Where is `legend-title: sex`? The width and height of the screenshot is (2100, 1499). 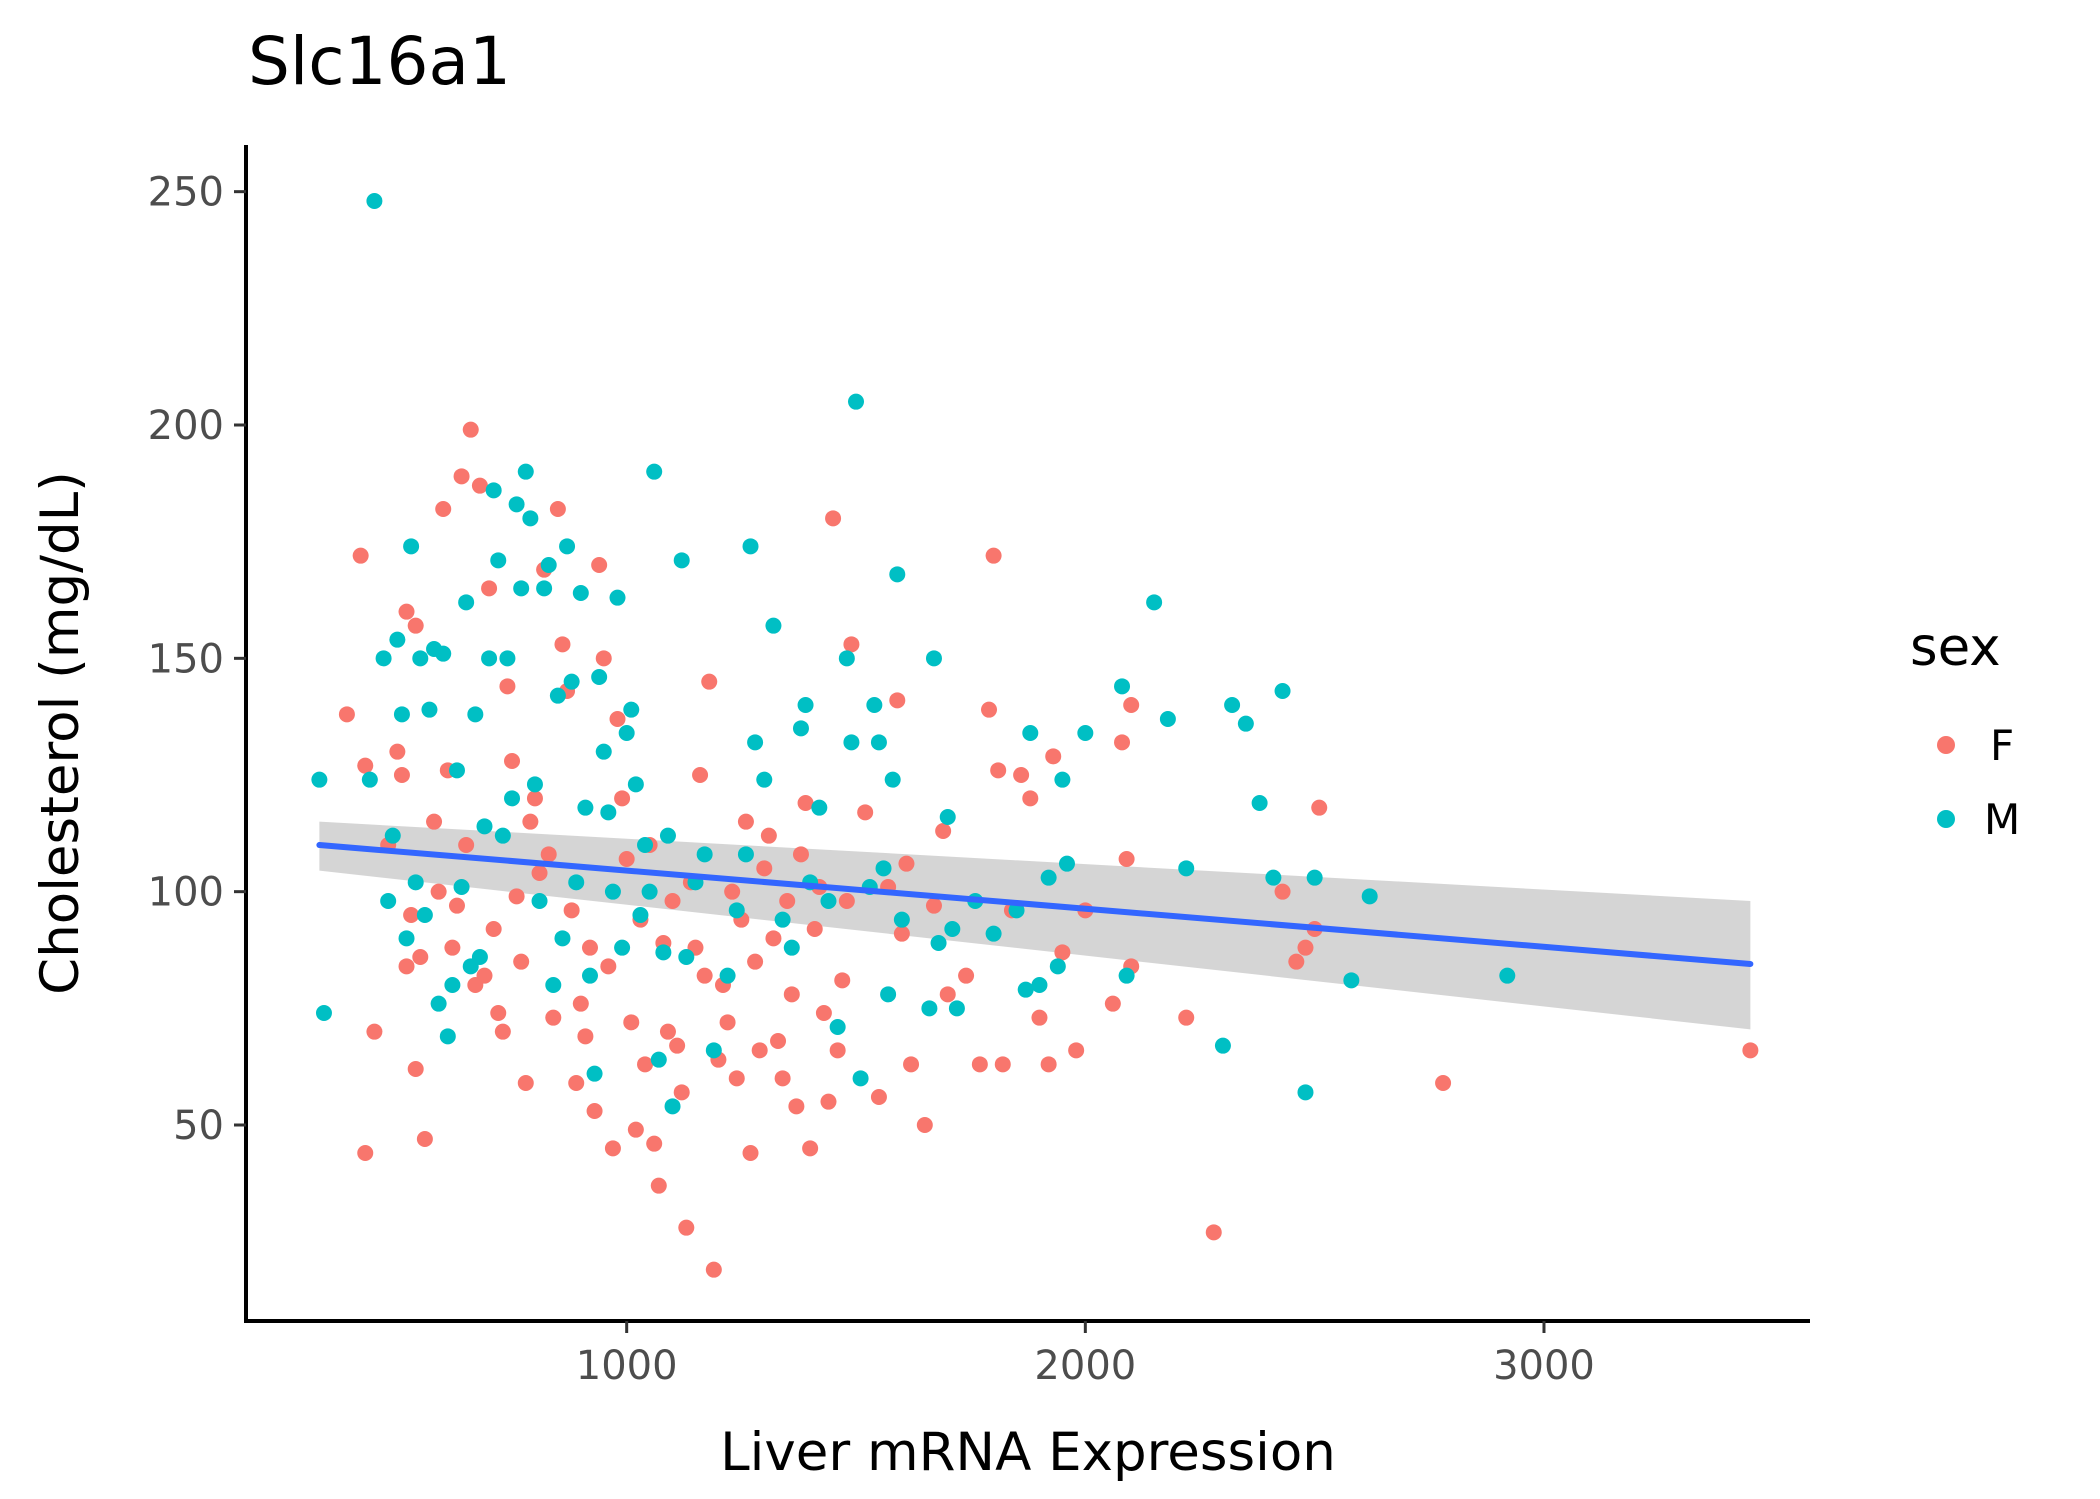
legend-title: sex is located at coordinates (1955, 647).